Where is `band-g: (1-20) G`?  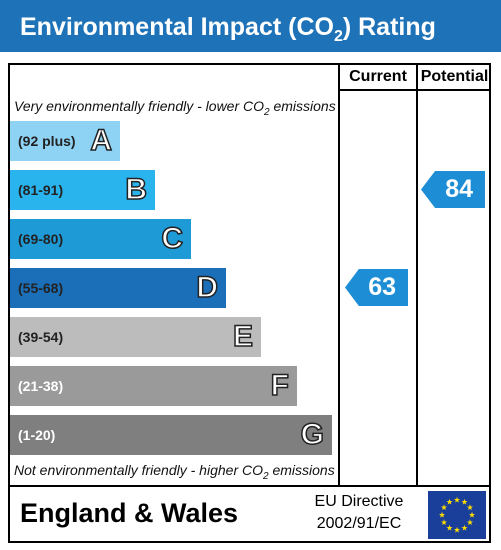
band-g: (1-20) G is located at coordinates (171, 435).